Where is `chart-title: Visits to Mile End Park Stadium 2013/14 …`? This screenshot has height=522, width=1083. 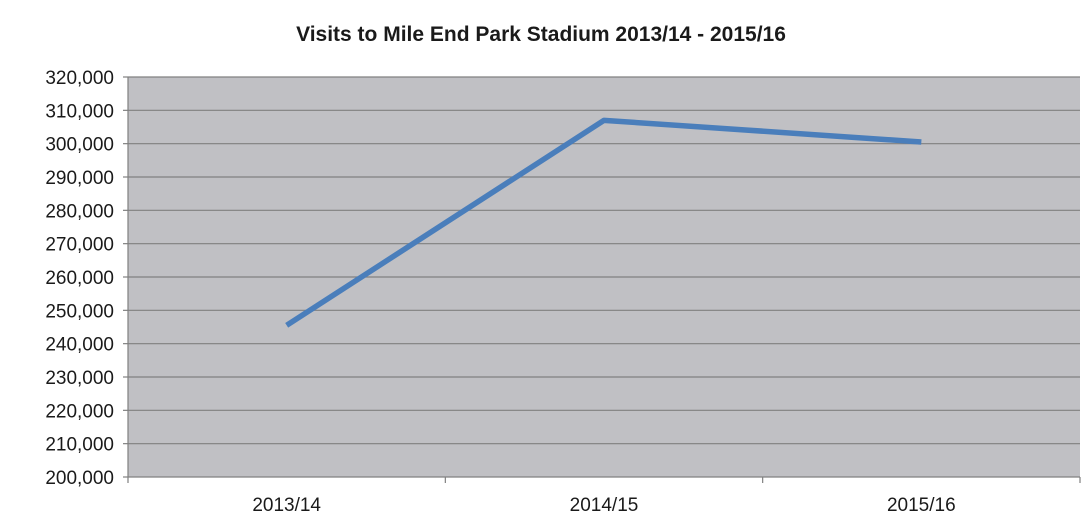
chart-title: Visits to Mile End Park Stadium 2013/14 … is located at coordinates (541, 34).